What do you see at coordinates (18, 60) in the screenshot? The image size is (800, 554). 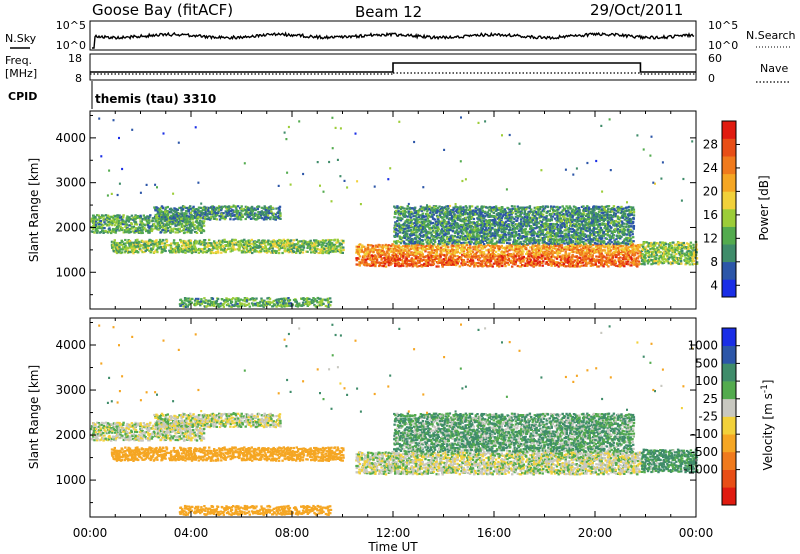 I see `freq-label: Freq.` at bounding box center [18, 60].